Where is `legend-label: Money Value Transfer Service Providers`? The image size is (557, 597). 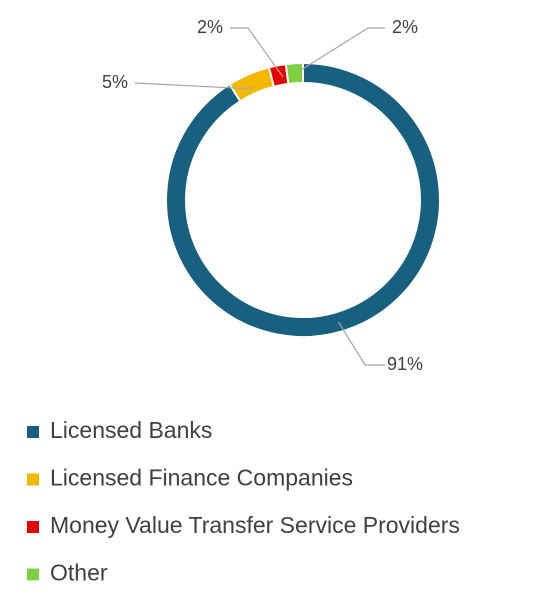
legend-label: Money Value Transfer Service Providers is located at coordinates (255, 525).